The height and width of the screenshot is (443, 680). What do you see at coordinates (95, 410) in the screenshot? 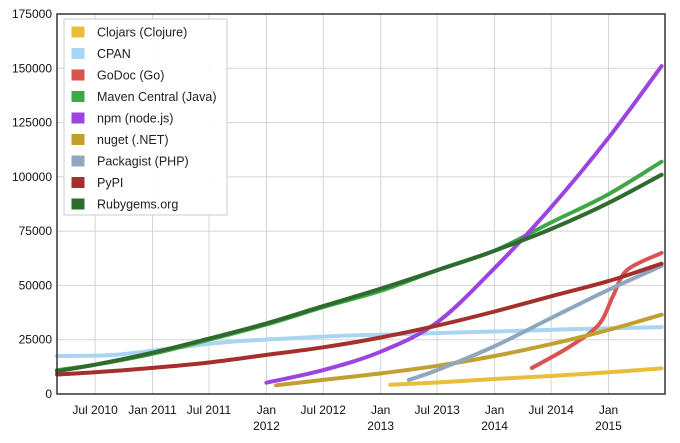
I see `x-tick-label: Jul 2010` at bounding box center [95, 410].